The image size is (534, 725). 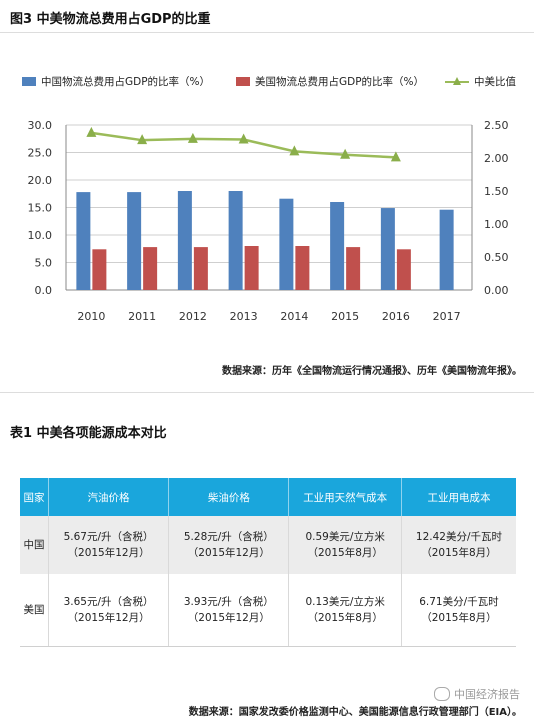 I want to click on table-cell: 5.28元/升（含税） （2015年12月）, so click(x=229, y=545).